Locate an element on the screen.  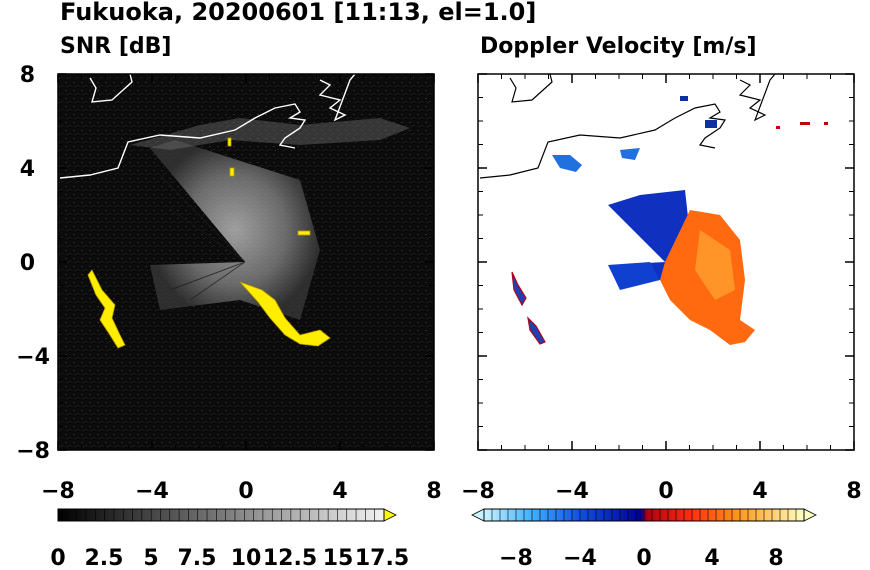
snr-y-tick-label: 0 is located at coordinates (27, 263).